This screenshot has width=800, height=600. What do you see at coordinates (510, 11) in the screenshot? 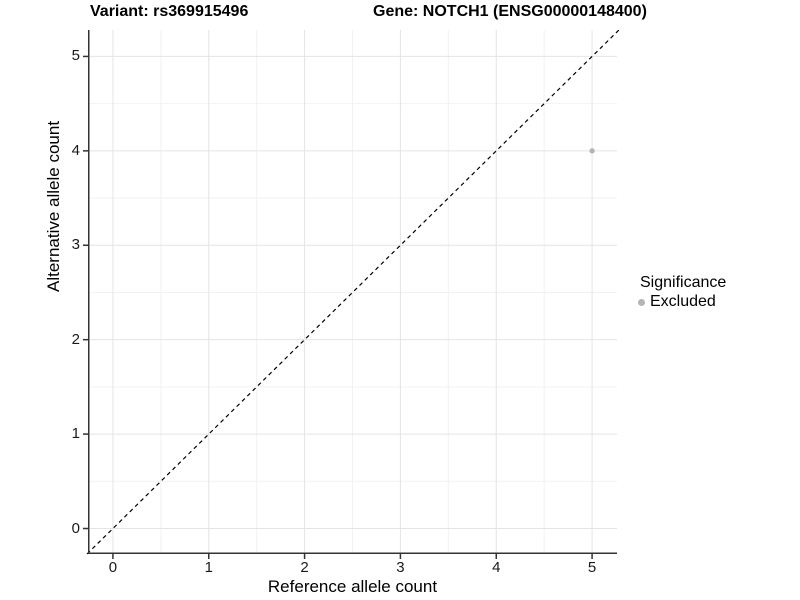
I see `gene-title: Gene: NOTCH1 (ENSG00000148400)` at bounding box center [510, 11].